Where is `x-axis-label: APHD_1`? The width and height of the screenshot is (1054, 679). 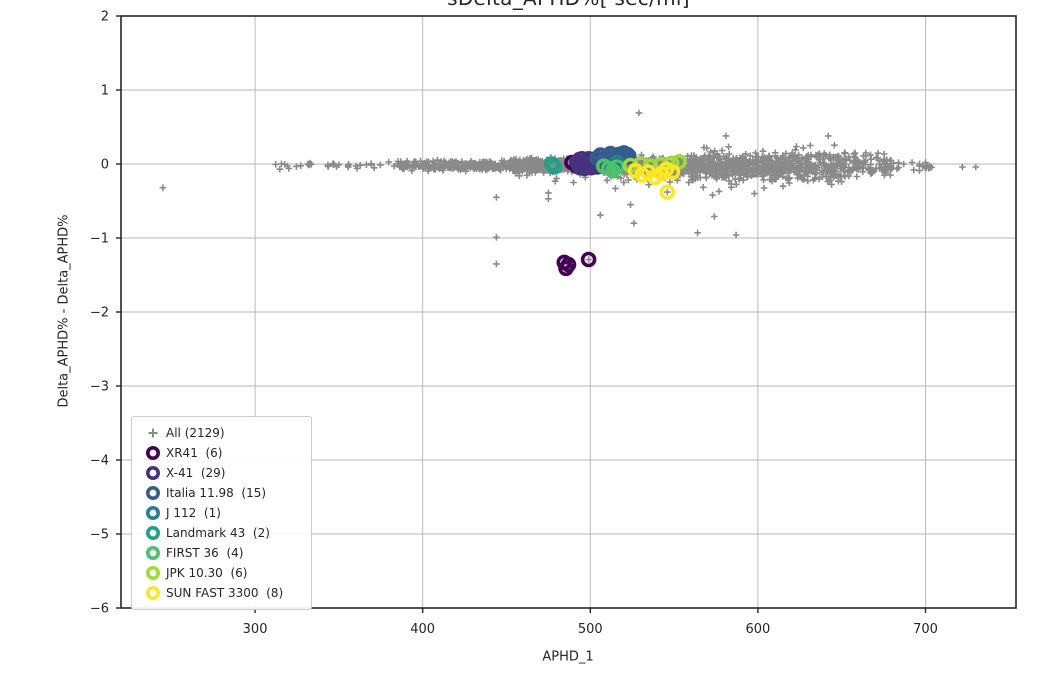 x-axis-label: APHD_1 is located at coordinates (568, 657).